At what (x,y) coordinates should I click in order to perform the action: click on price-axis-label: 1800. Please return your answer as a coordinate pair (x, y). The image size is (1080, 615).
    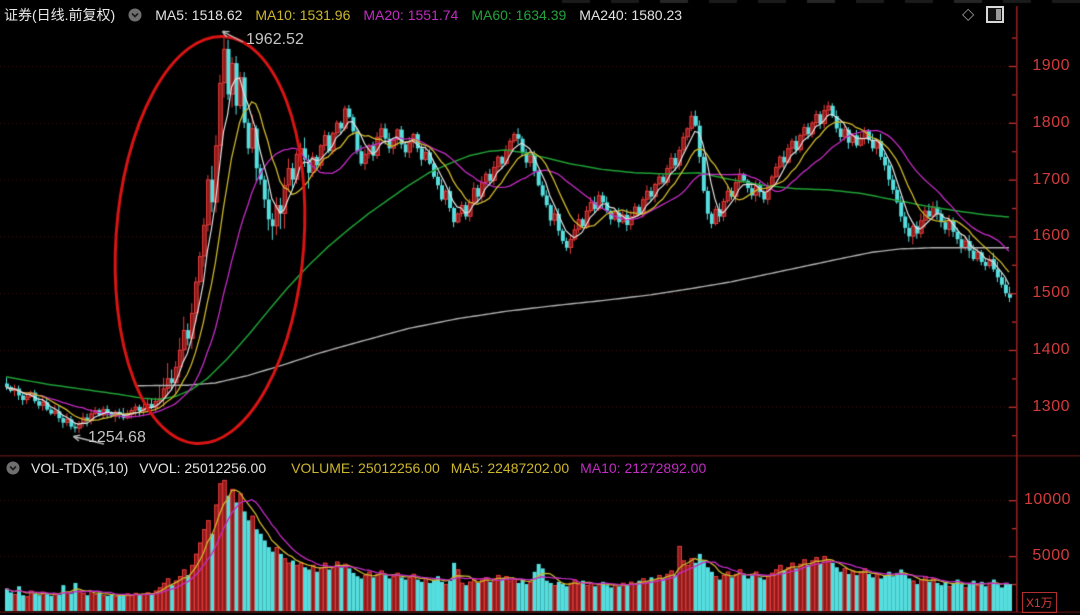
    Looking at the image, I should click on (1051, 122).